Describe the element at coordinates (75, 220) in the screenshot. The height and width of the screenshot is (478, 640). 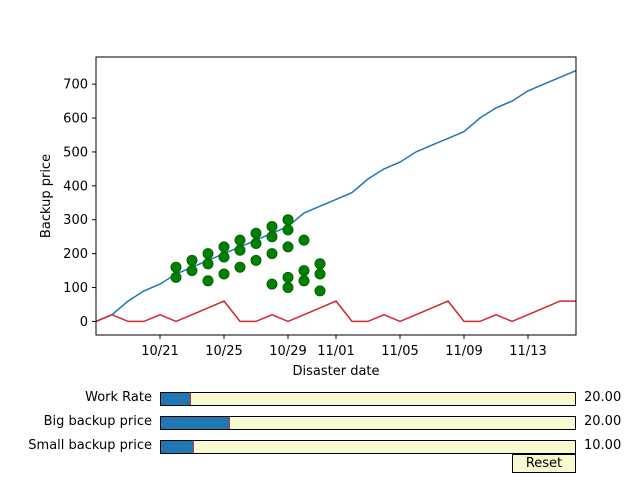
I see `y-tick-label: 300` at that location.